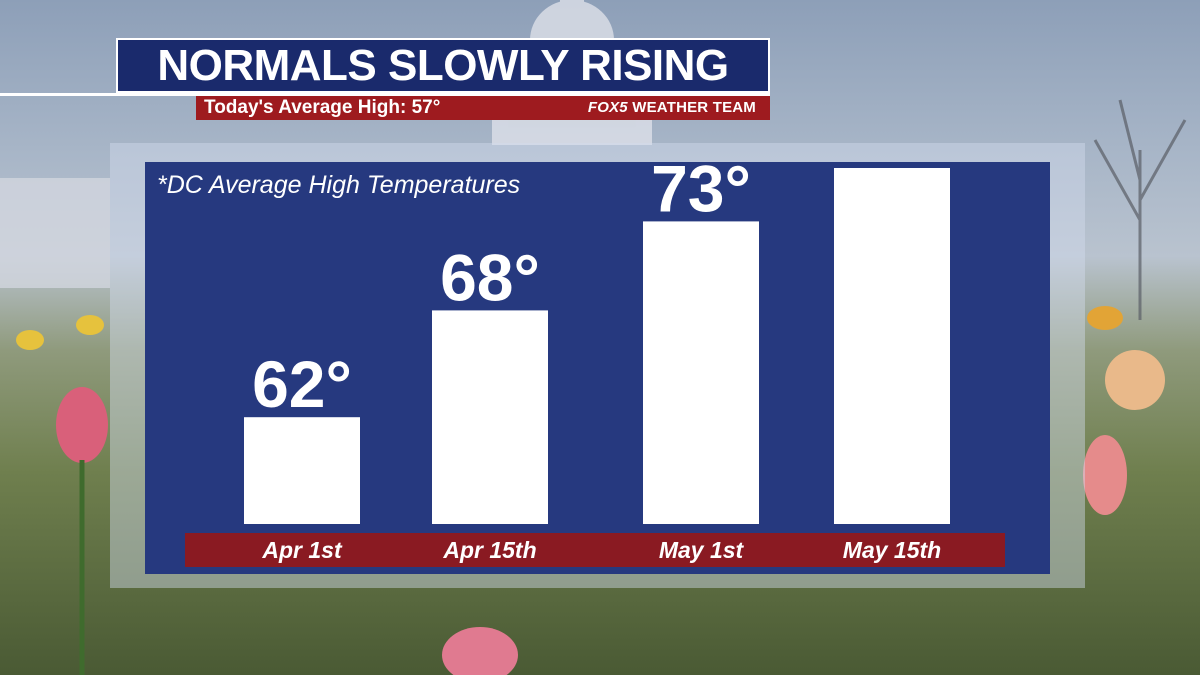  What do you see at coordinates (701, 193) in the screenshot?
I see `bar-value-label-3: 73°` at bounding box center [701, 193].